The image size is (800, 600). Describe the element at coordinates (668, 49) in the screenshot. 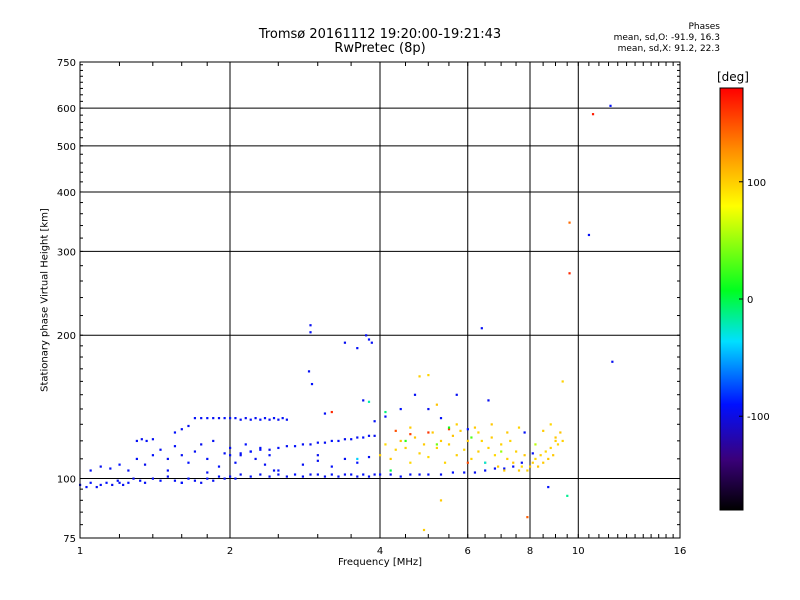

I see `phase-stats-x: mean, sd,X: 91.2, 22.3` at that location.